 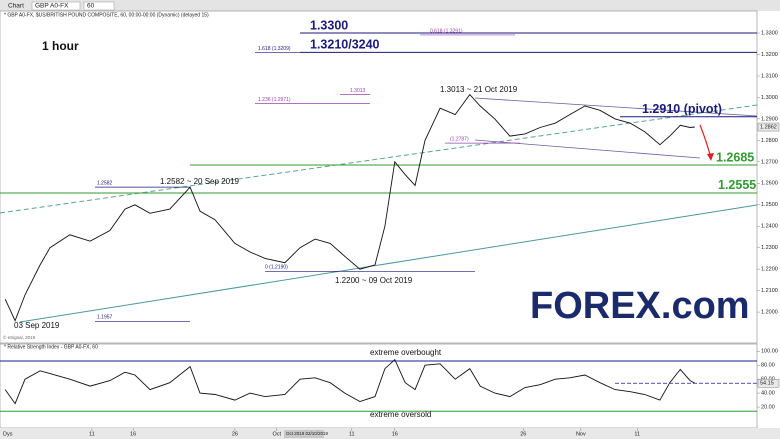 I want to click on cursor-label: Oct 2019 02/10/2019, so click(x=307, y=433).